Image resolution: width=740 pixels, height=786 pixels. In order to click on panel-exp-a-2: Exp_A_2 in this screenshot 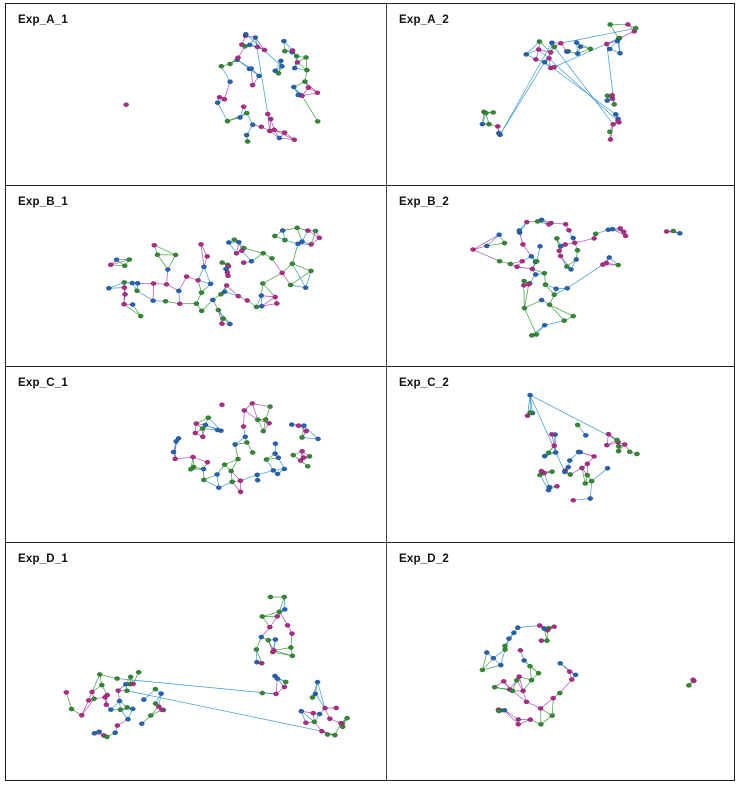, I will do `click(561, 95)`.